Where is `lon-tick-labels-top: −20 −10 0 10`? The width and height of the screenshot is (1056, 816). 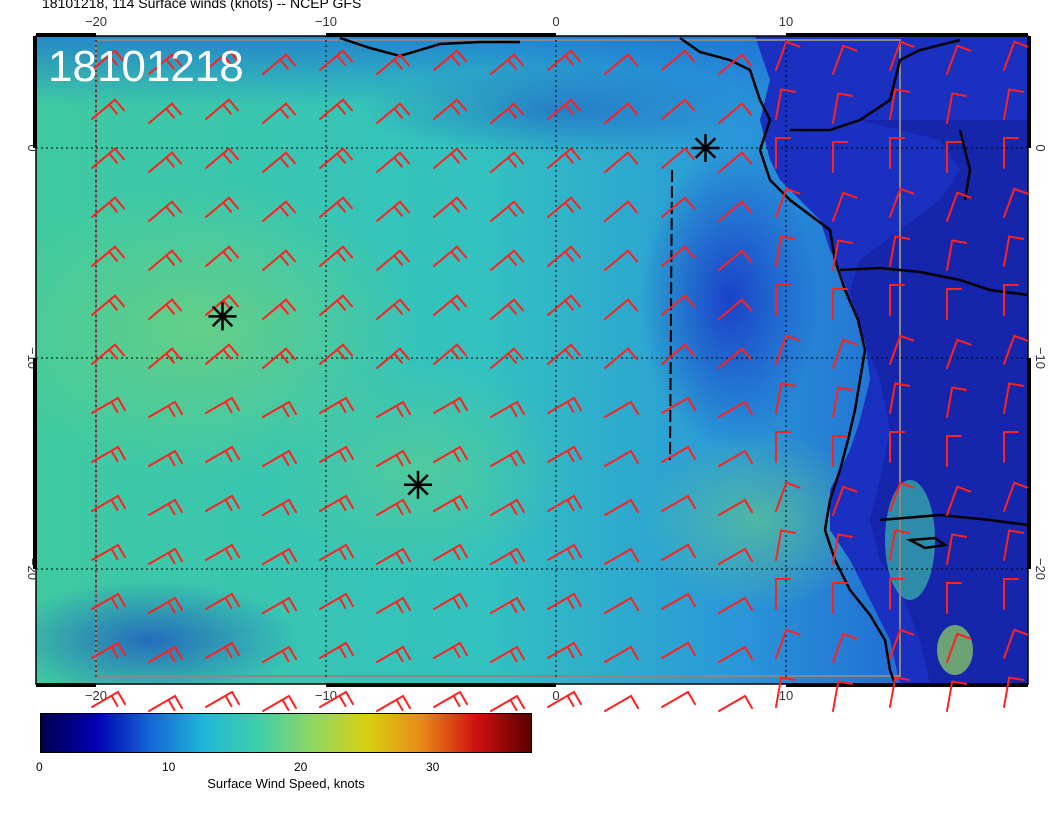
lon-tick-labels-top: −20 −10 0 10 is located at coordinates (439, 21).